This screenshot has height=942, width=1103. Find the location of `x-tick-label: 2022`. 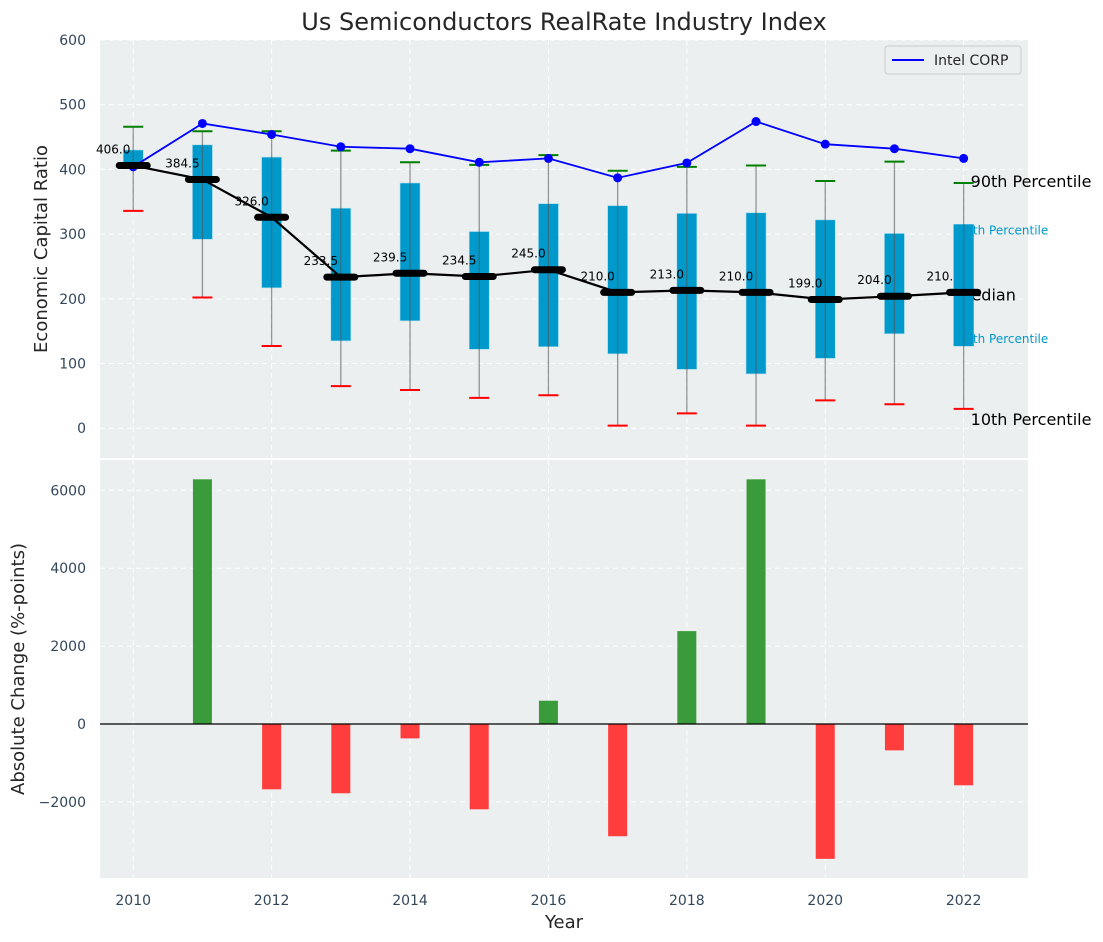

x-tick-label: 2022 is located at coordinates (964, 901).